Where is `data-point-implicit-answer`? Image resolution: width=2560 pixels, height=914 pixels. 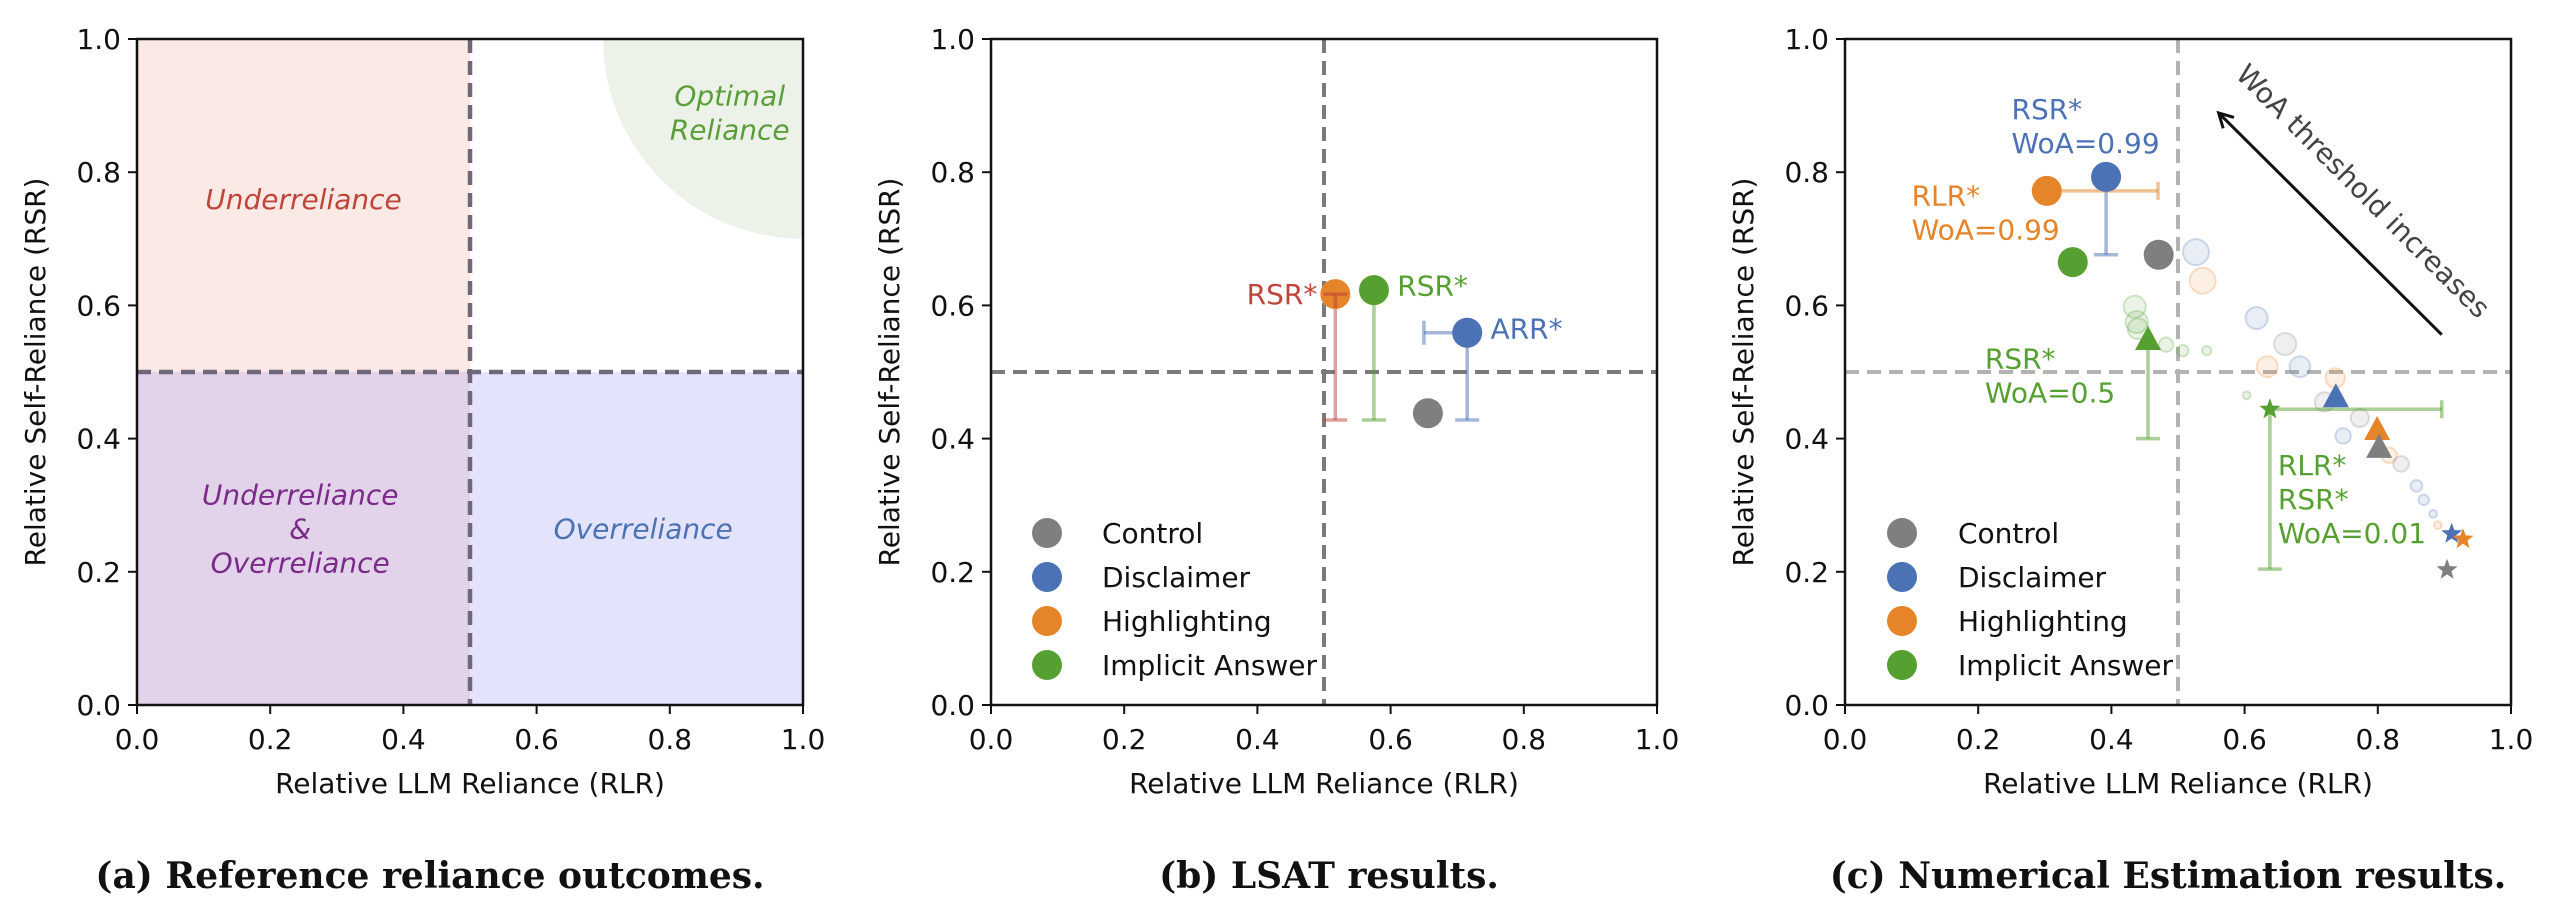
data-point-implicit-answer is located at coordinates (1373, 290).